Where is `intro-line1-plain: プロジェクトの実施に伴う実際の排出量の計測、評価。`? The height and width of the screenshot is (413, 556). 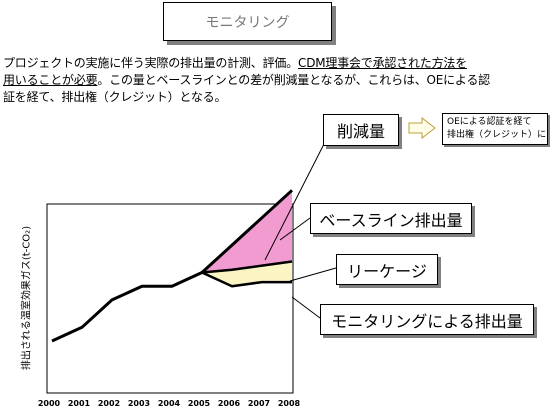
intro-line1-plain: プロジェクトの実施に伴う実際の排出量の計測、評価。 is located at coordinates (151, 63).